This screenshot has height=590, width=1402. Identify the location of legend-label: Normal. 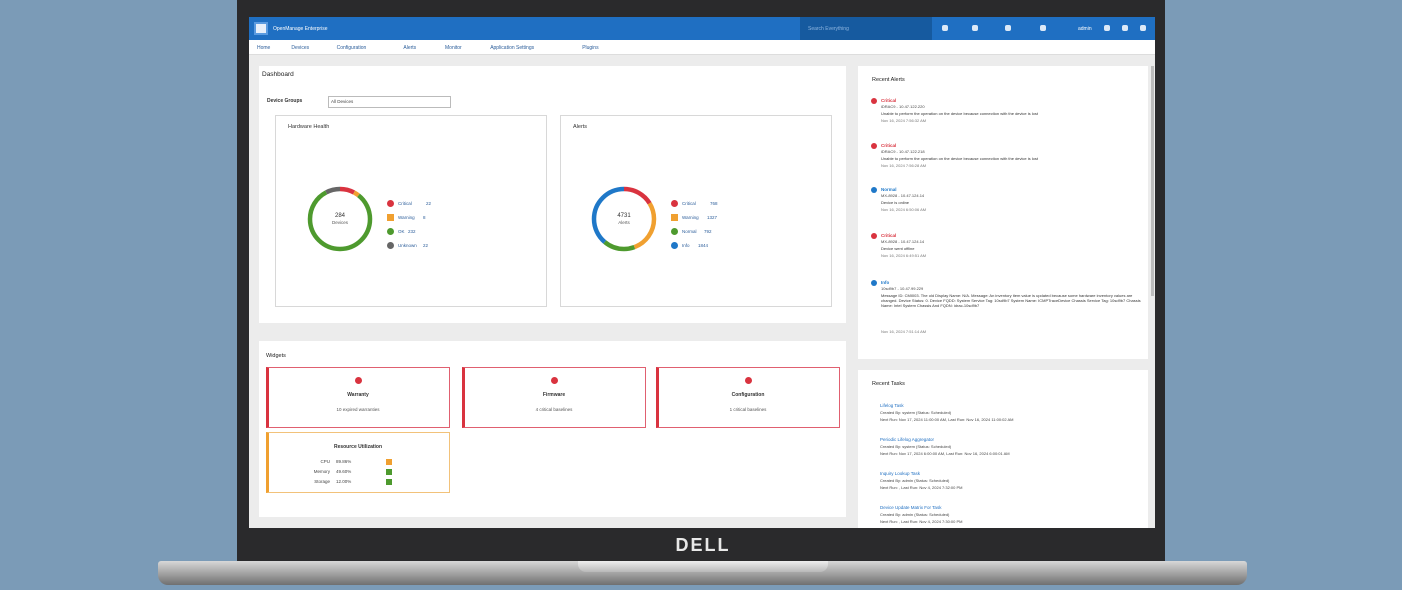
(689, 231).